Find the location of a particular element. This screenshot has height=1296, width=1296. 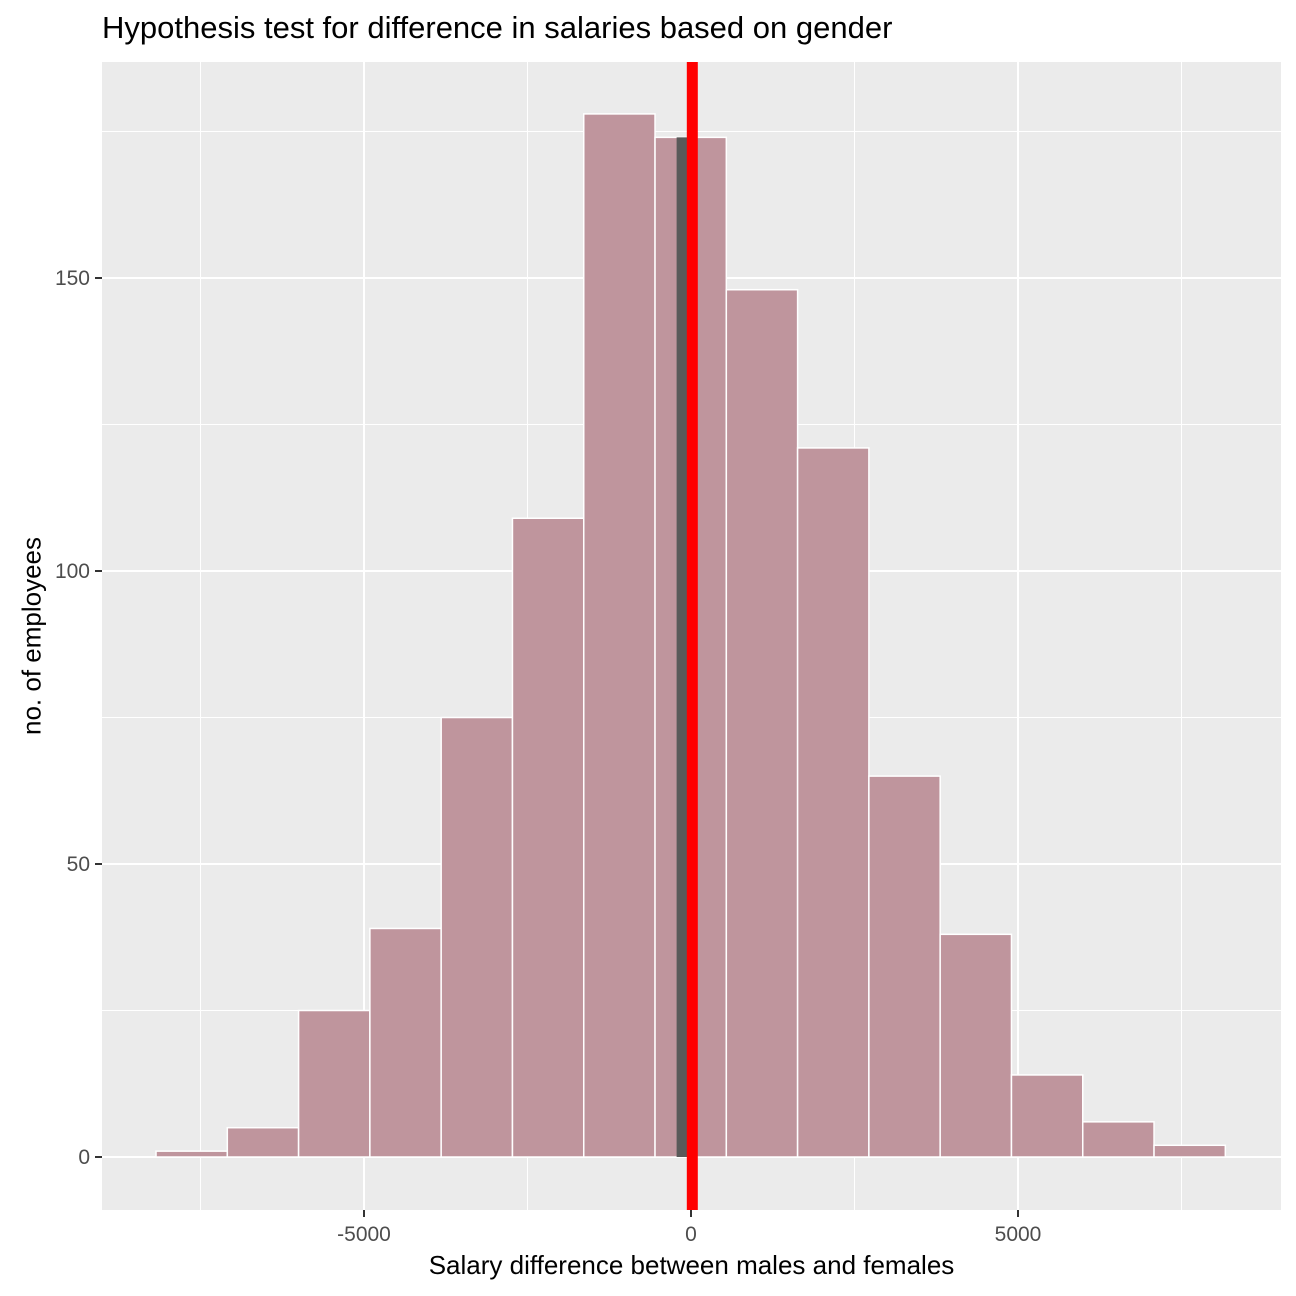

y-tick-label: 150 is located at coordinates (72, 278).